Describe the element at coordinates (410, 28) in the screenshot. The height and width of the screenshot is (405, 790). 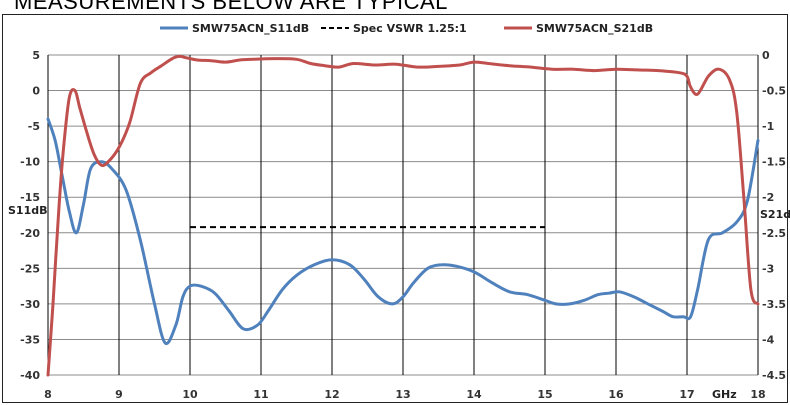
I see `legend-label-1: Spec VSWR 1.25:1` at that location.